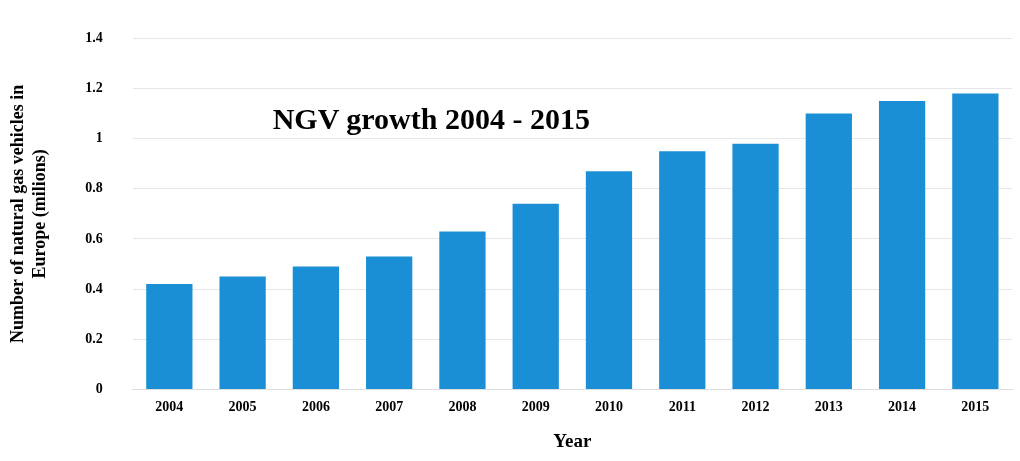 The width and height of the screenshot is (1020, 461). Describe the element at coordinates (169, 407) in the screenshot. I see `x-tick-label: 2004` at that location.